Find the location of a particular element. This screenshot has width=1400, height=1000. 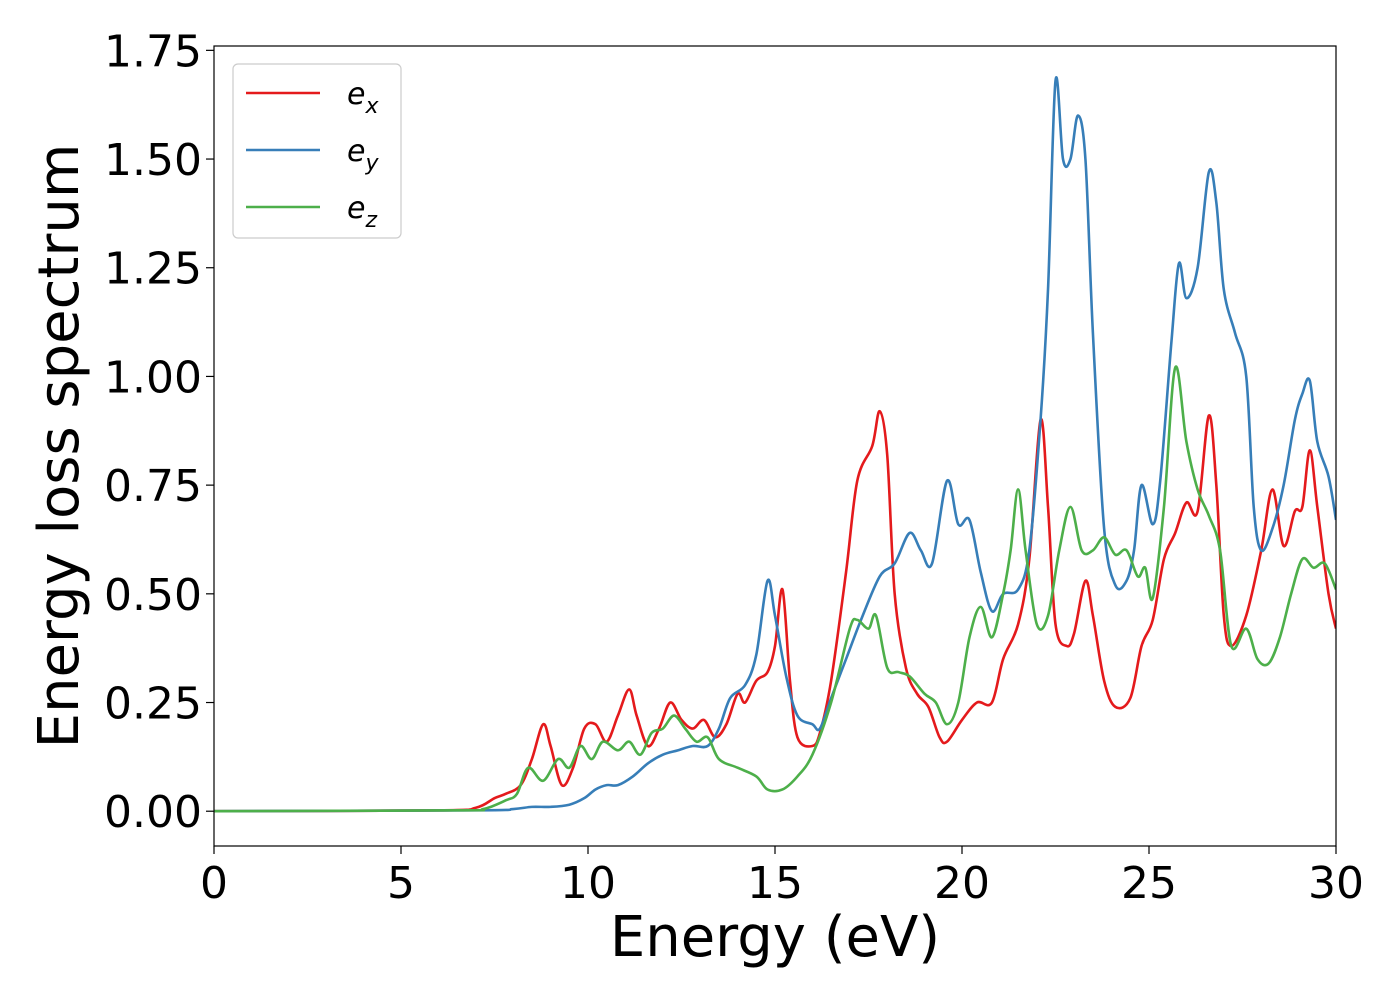

y-tick-label: 0.50 is located at coordinates (153, 595).